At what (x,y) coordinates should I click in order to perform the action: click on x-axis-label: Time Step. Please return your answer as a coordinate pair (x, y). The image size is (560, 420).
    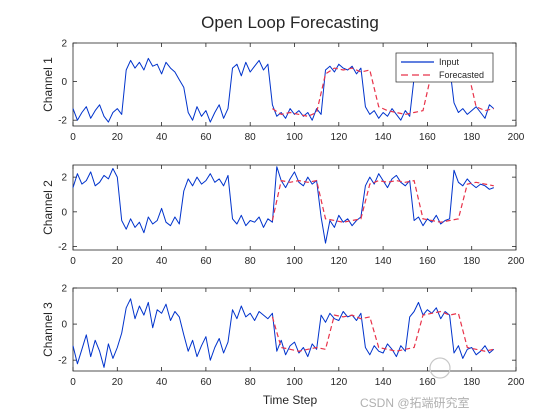
    Looking at the image, I should click on (290, 400).